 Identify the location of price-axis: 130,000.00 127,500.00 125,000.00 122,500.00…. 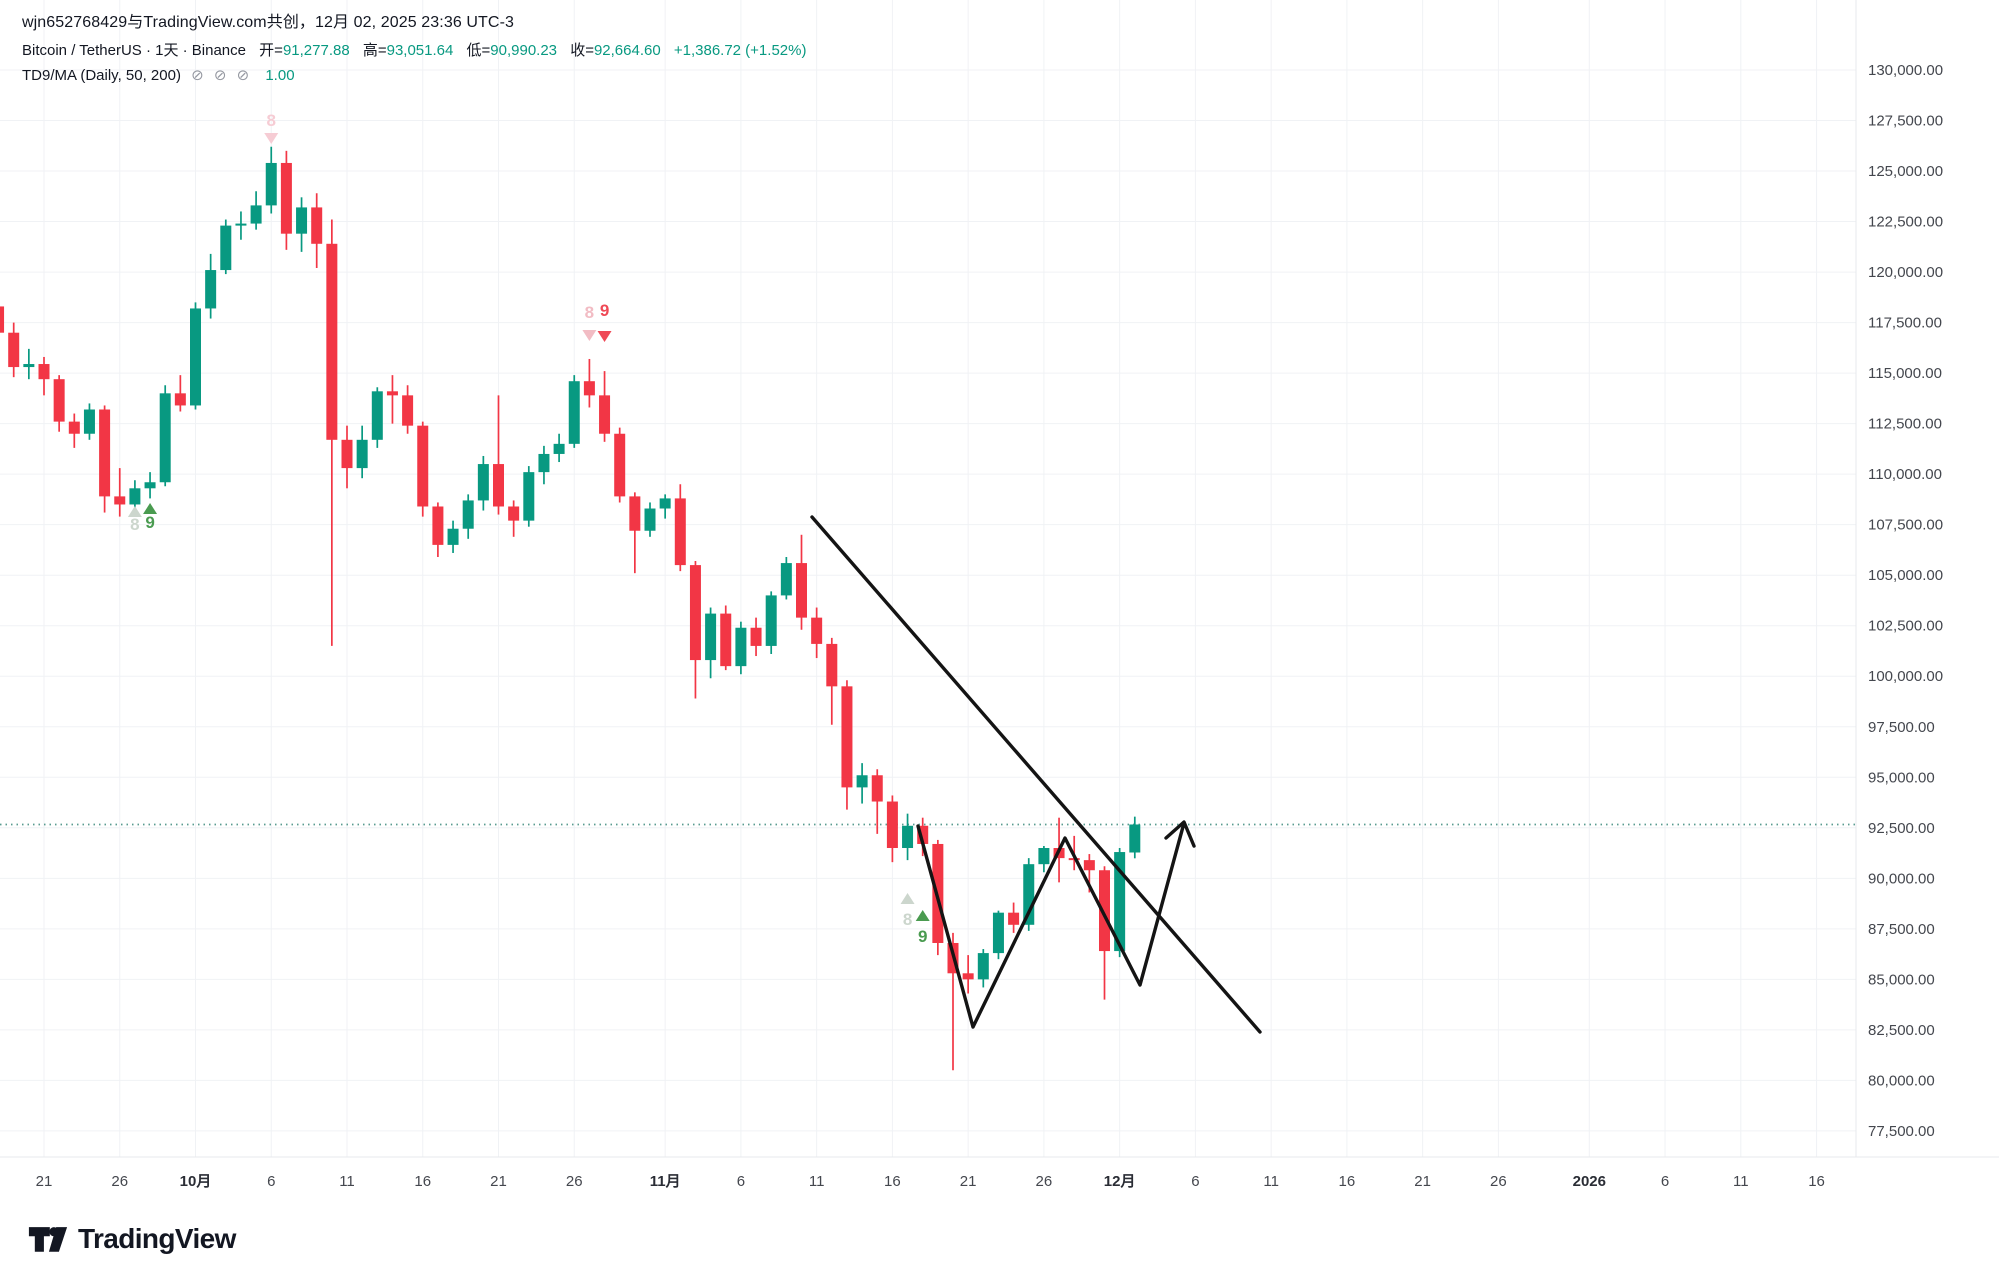
(1905, 601).